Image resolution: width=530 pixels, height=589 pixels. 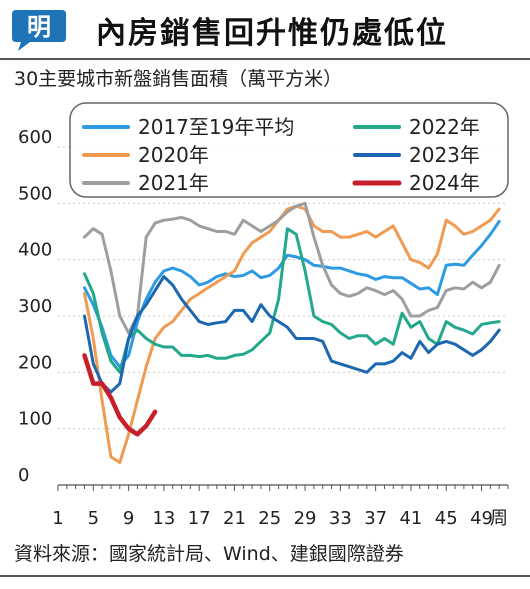 I want to click on legend-label-1: 2020年, so click(x=173, y=155).